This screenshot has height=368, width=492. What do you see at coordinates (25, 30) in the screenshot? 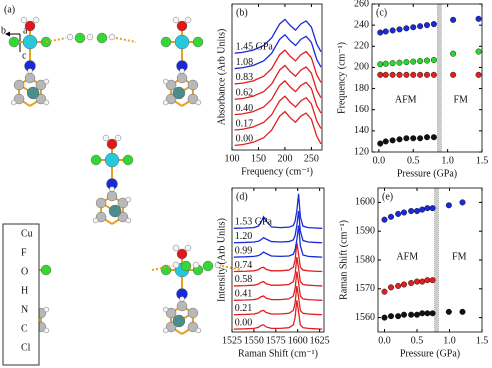
I see `axis-letter: a` at bounding box center [25, 30].